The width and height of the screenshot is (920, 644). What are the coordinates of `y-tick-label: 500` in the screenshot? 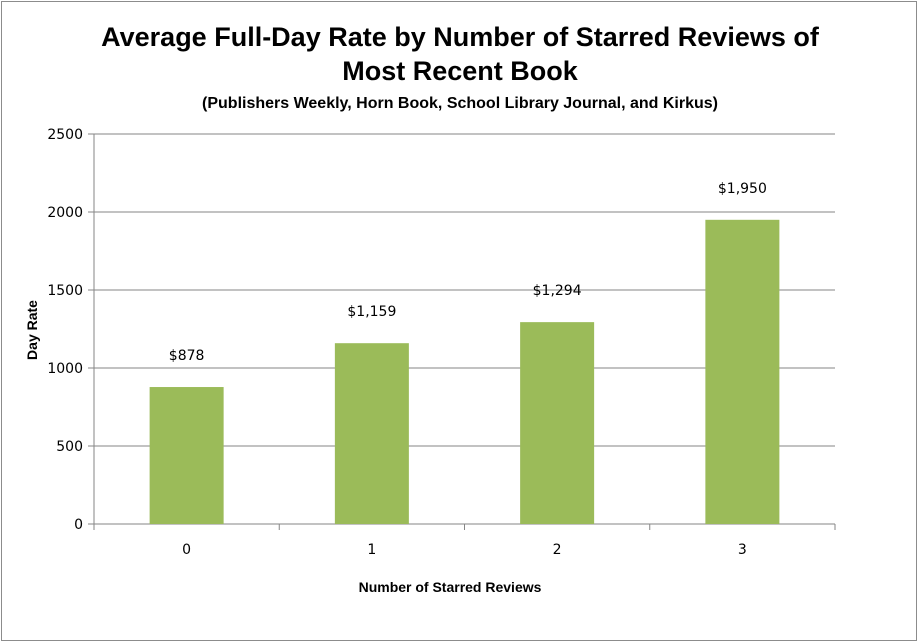 It's located at (69, 447).